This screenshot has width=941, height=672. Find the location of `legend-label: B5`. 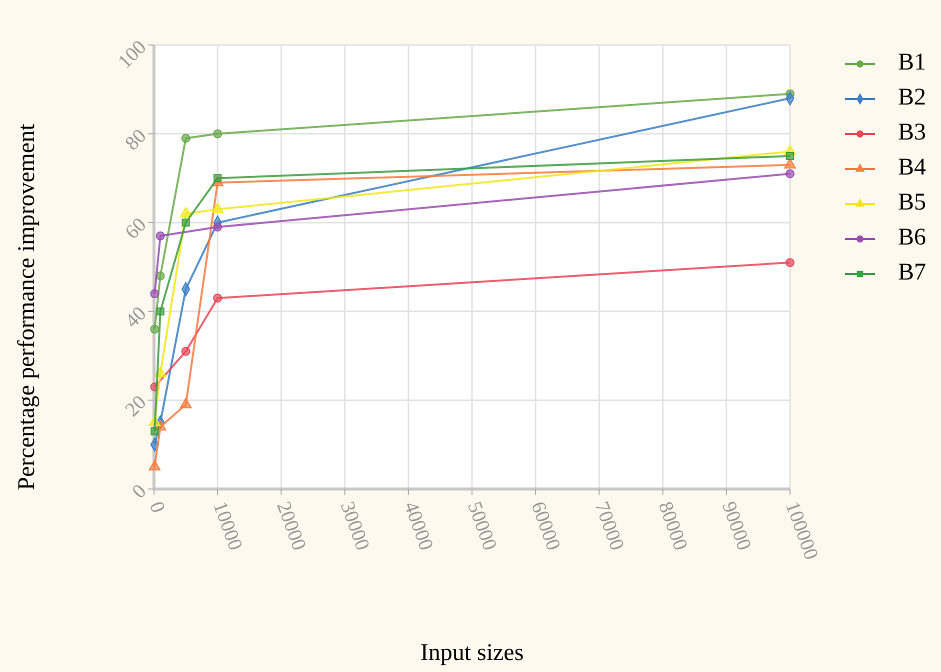

legend-label: B5 is located at coordinates (912, 203).